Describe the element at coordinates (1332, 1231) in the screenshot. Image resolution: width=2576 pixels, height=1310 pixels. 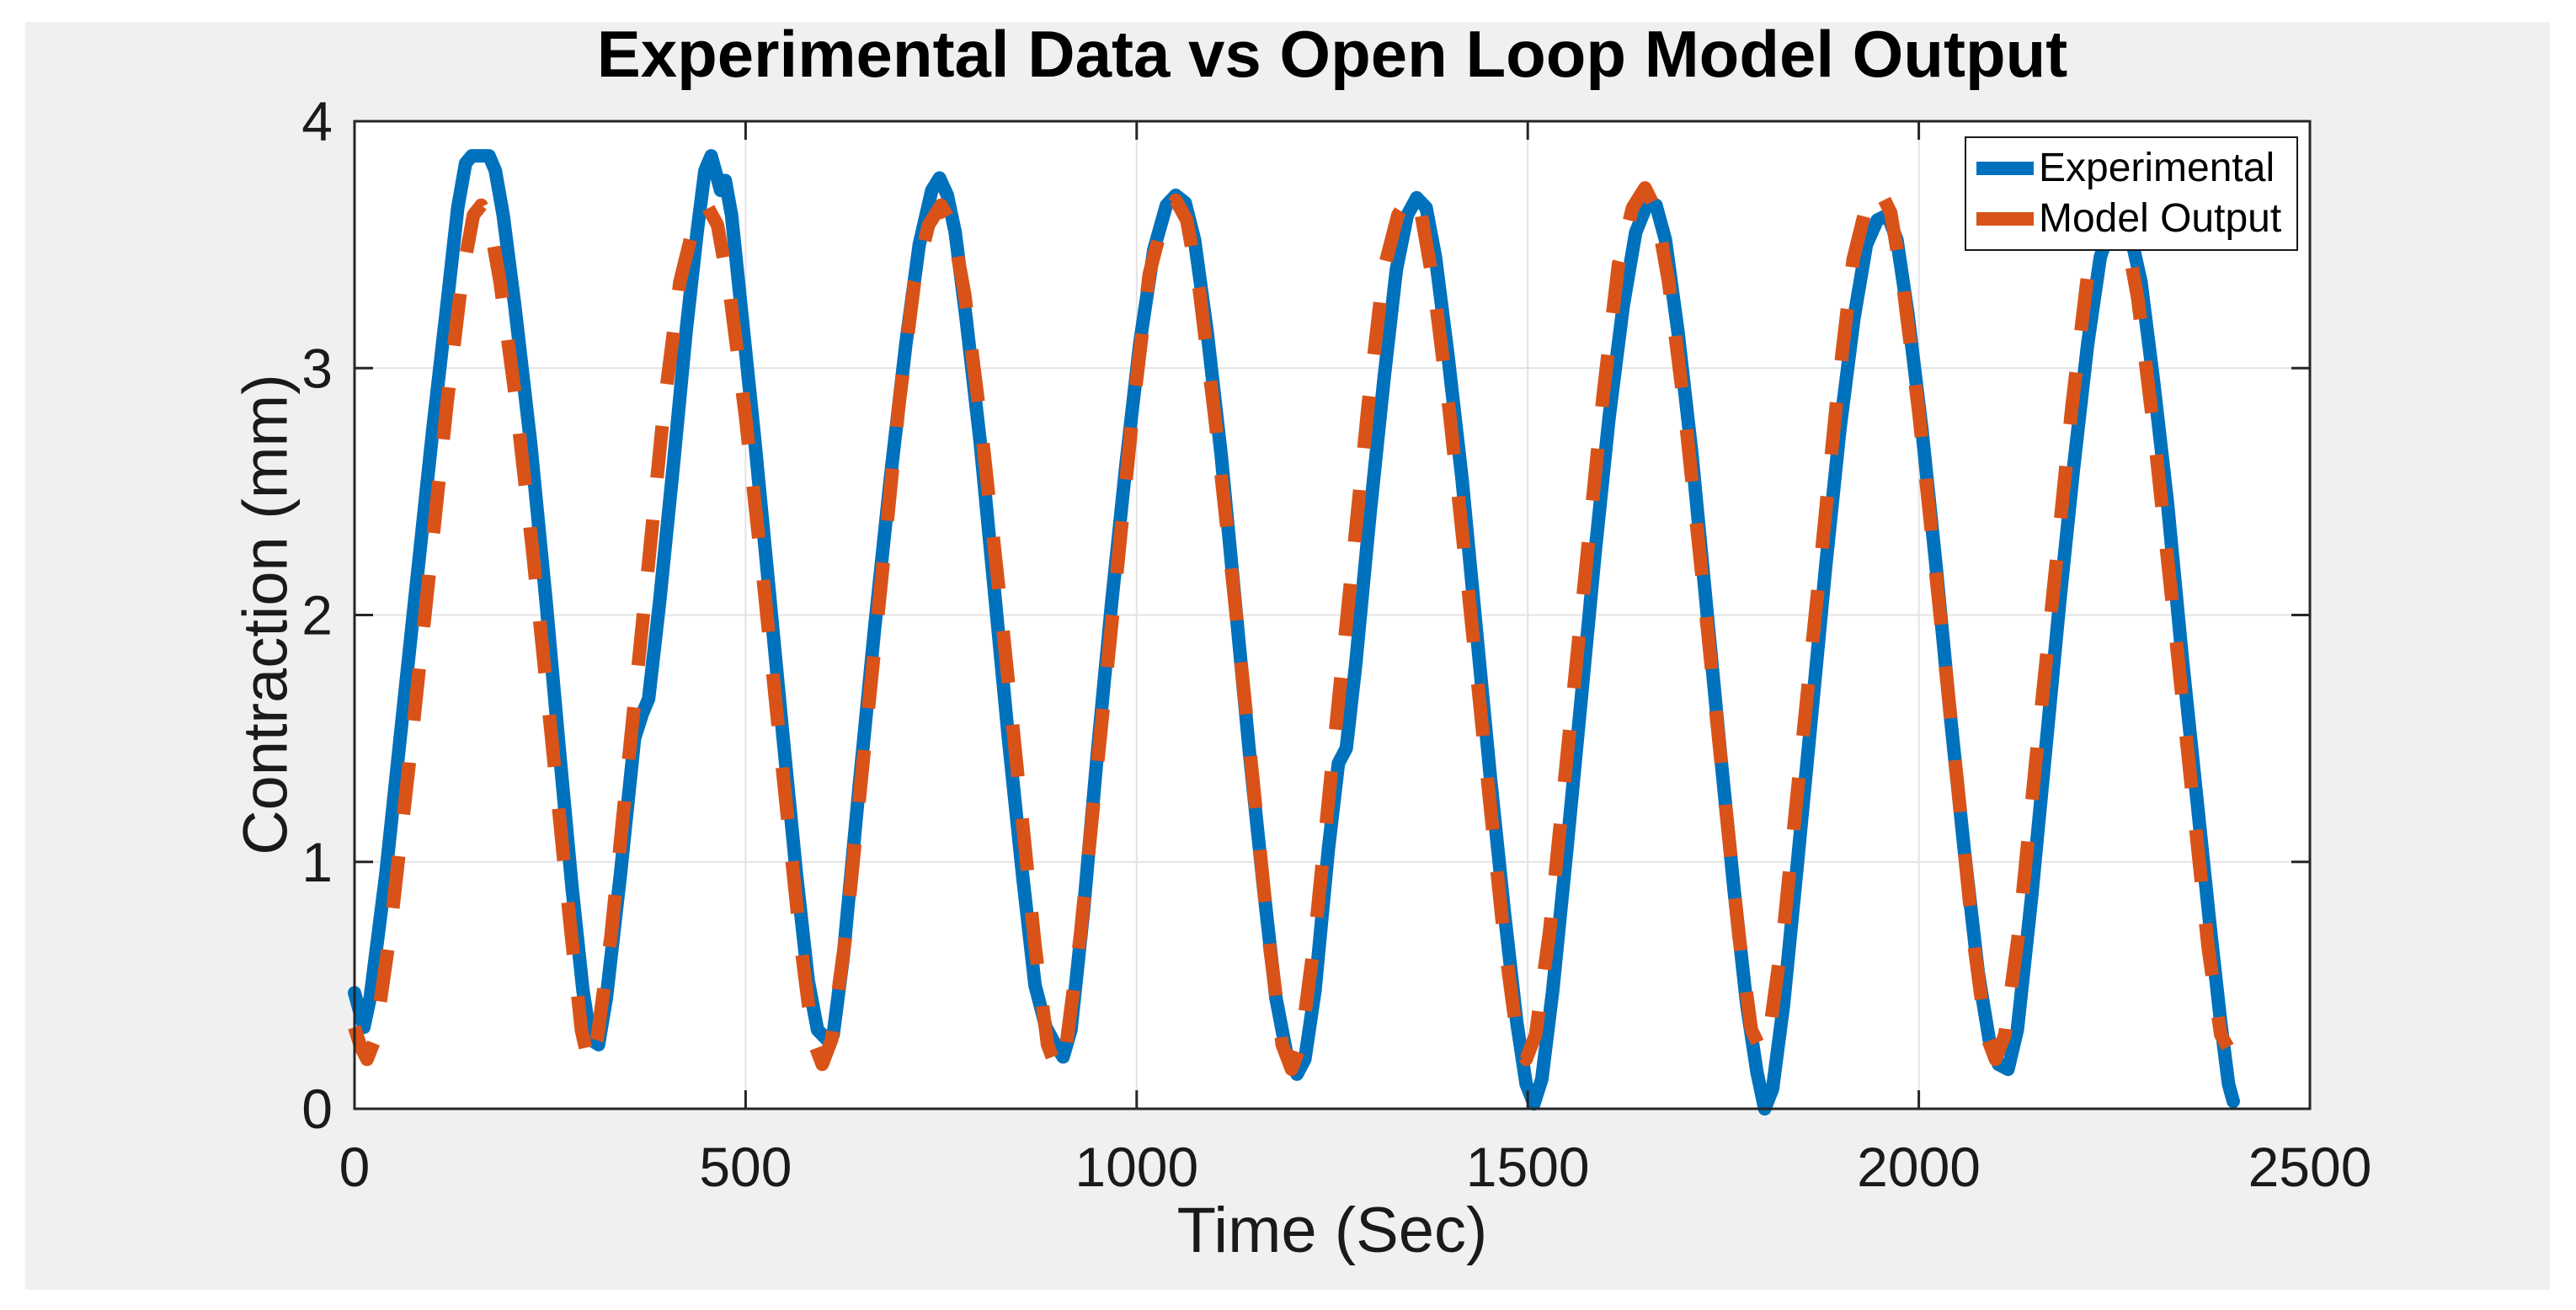
I see `x-axis-label: Time (Sec)` at that location.